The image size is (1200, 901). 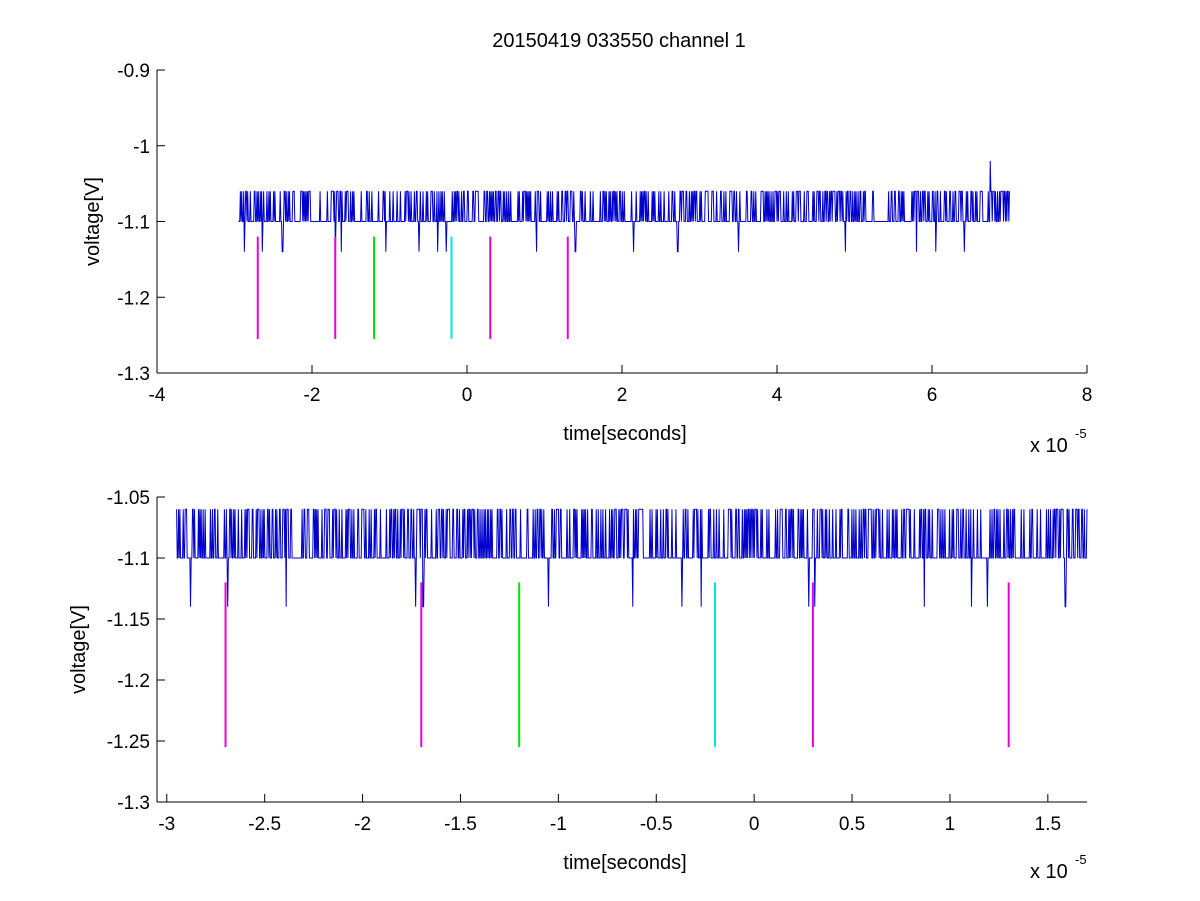 I want to click on x-tick-label: -4, so click(x=157, y=395).